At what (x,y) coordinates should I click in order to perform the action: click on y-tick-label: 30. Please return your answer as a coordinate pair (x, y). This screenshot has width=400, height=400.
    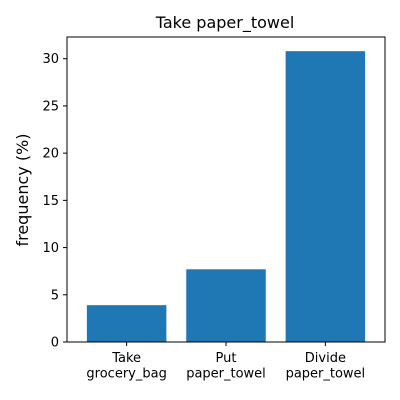
    Looking at the image, I should click on (50, 59).